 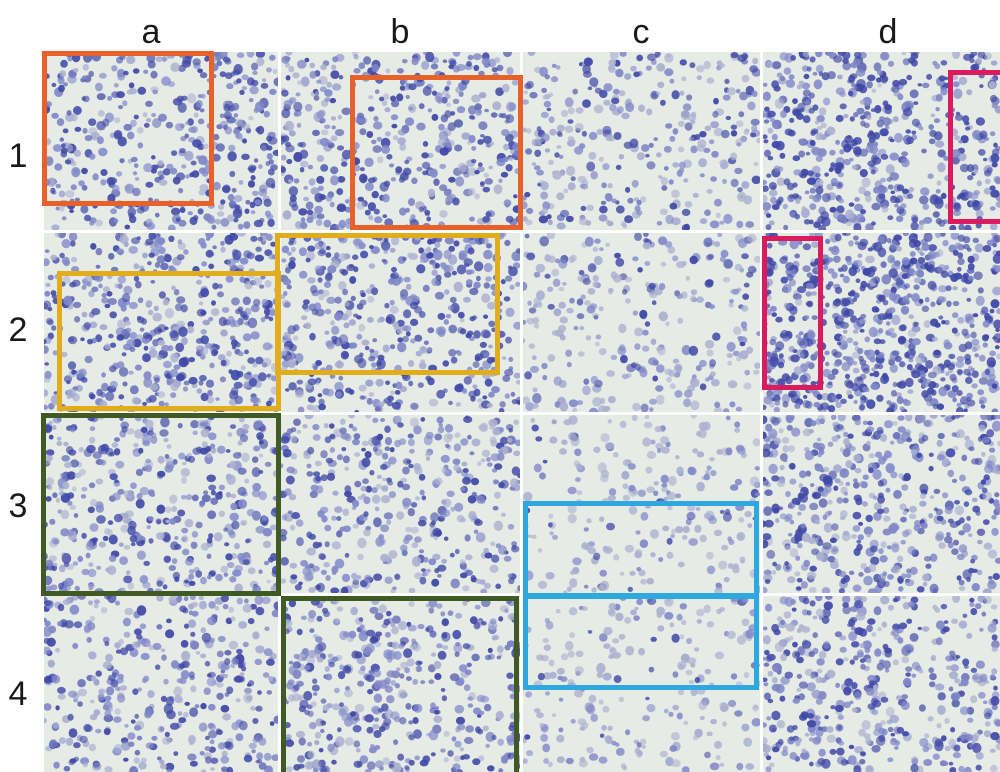 I want to click on row-label-2: 2, so click(x=18, y=330).